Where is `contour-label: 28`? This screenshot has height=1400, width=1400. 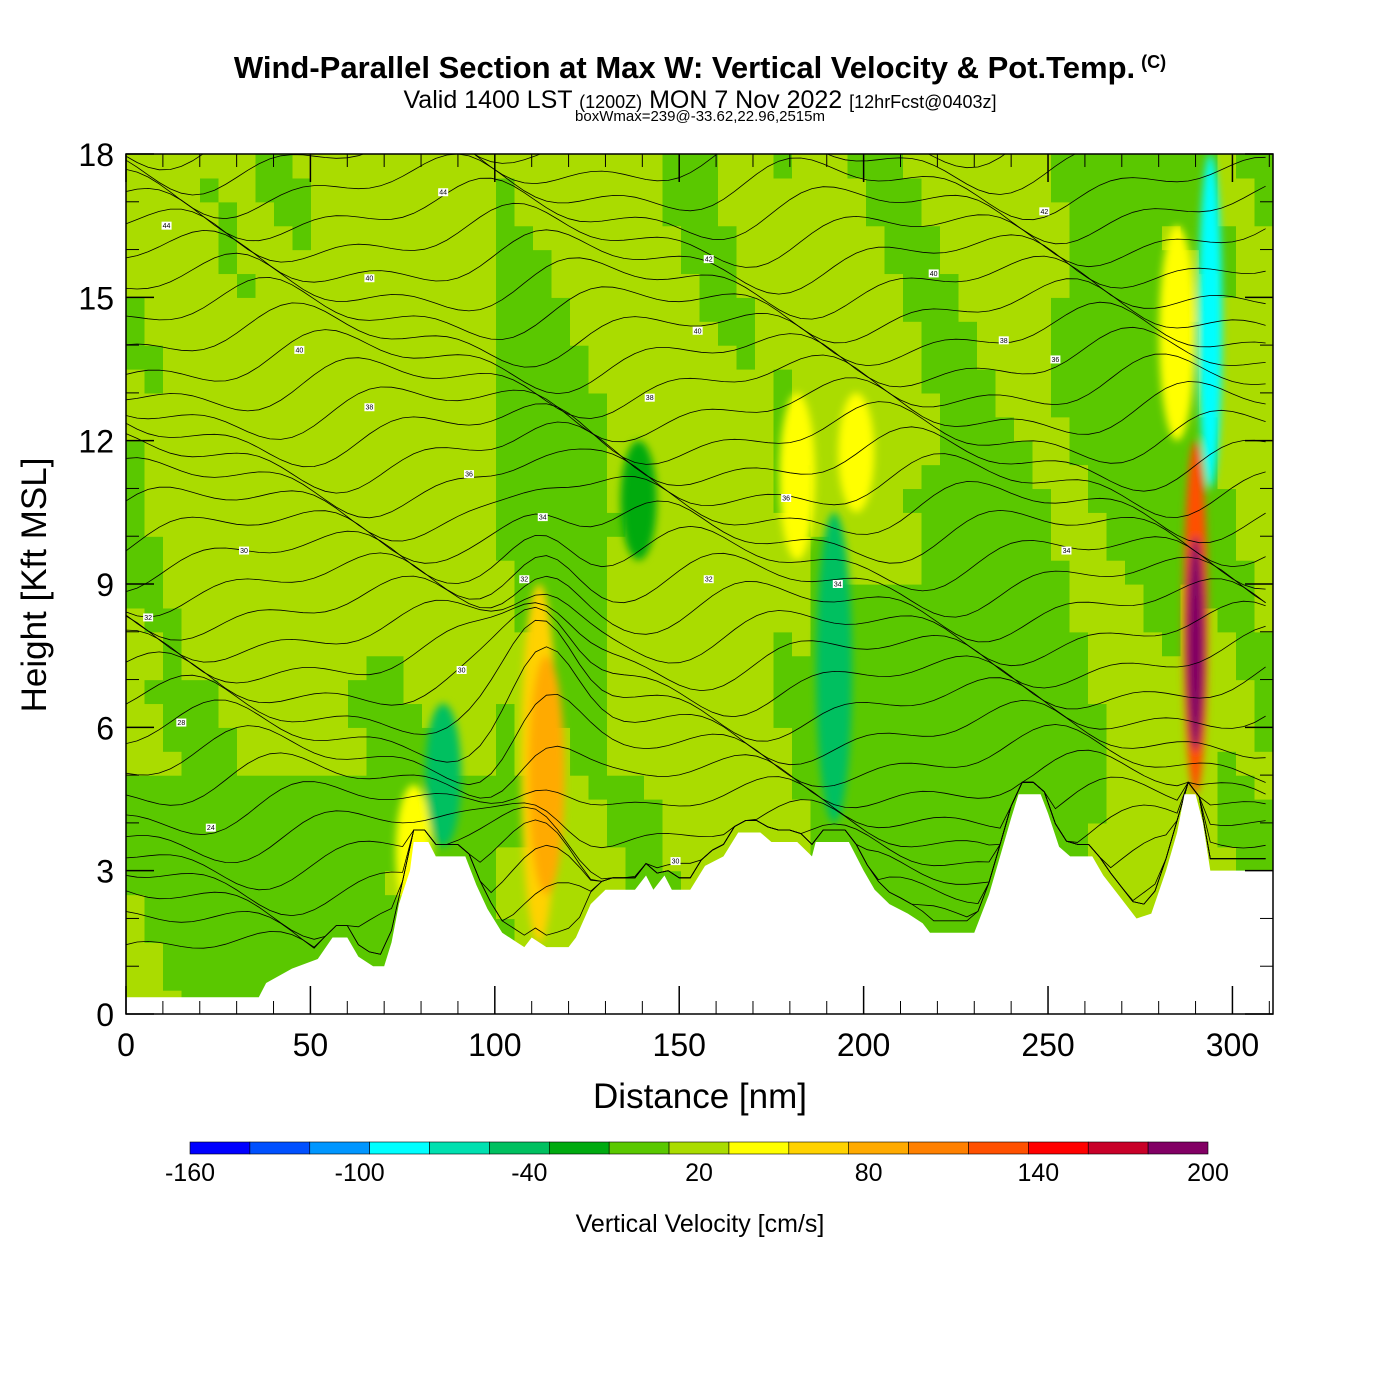
contour-label: 28 is located at coordinates (181, 723).